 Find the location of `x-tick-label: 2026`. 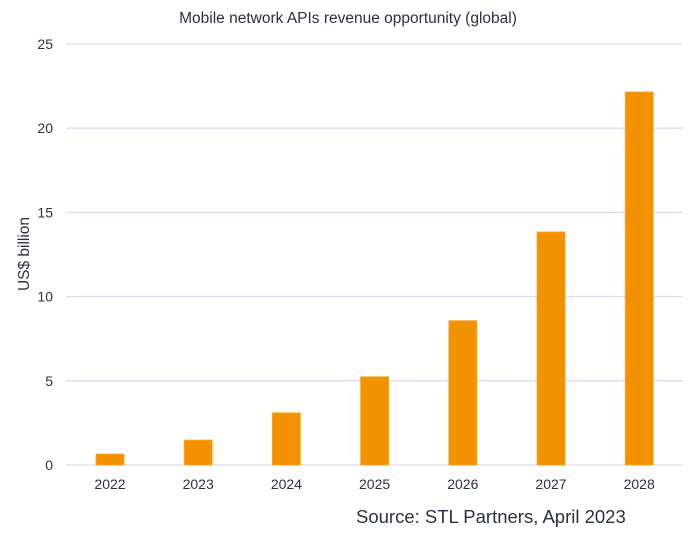

x-tick-label: 2026 is located at coordinates (462, 484).